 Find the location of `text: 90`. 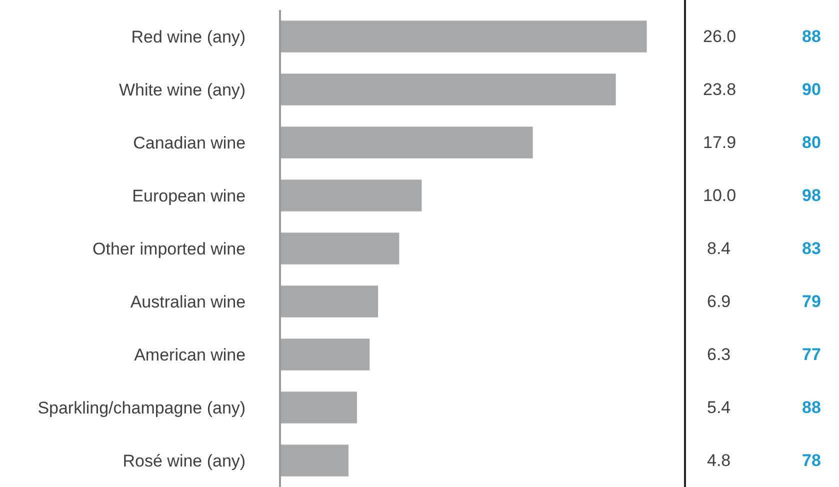

text: 90 is located at coordinates (811, 89).